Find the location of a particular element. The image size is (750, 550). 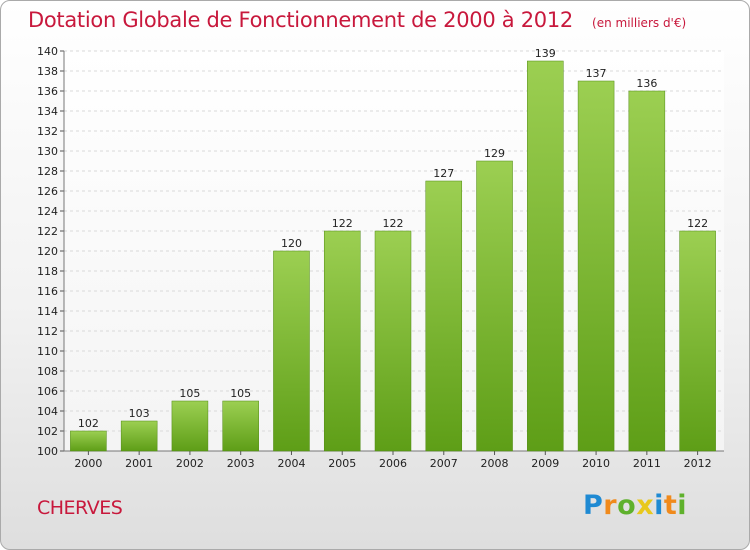

data-label: 136 is located at coordinates (646, 83).